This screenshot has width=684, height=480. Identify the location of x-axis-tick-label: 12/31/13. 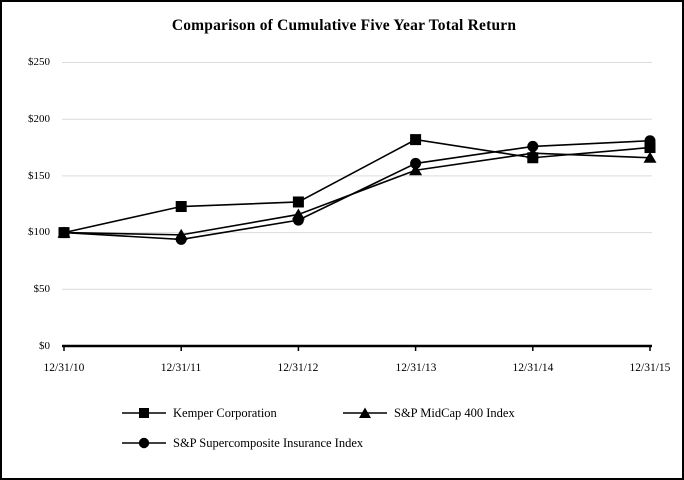
(416, 368).